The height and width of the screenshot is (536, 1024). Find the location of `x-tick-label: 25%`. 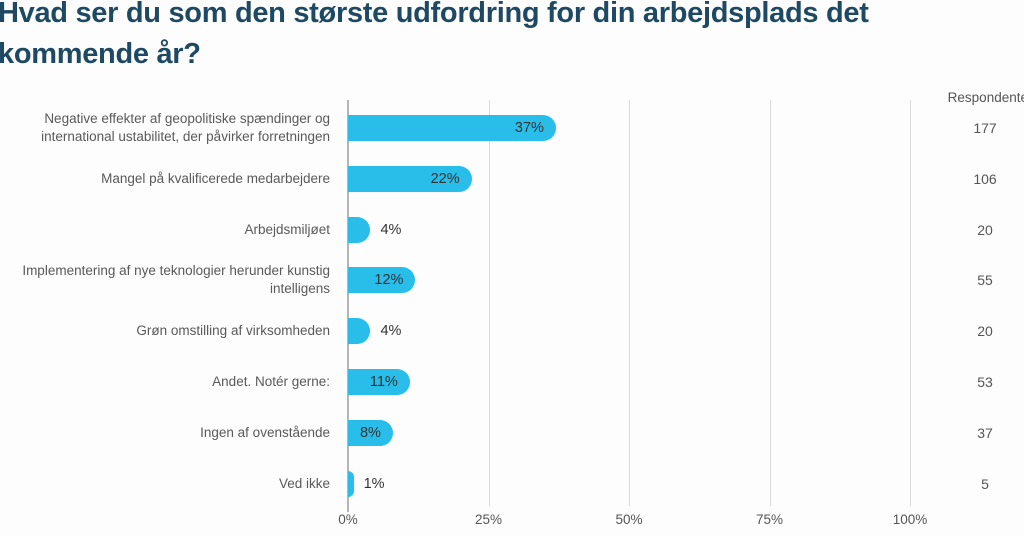

x-tick-label: 25% is located at coordinates (488, 519).